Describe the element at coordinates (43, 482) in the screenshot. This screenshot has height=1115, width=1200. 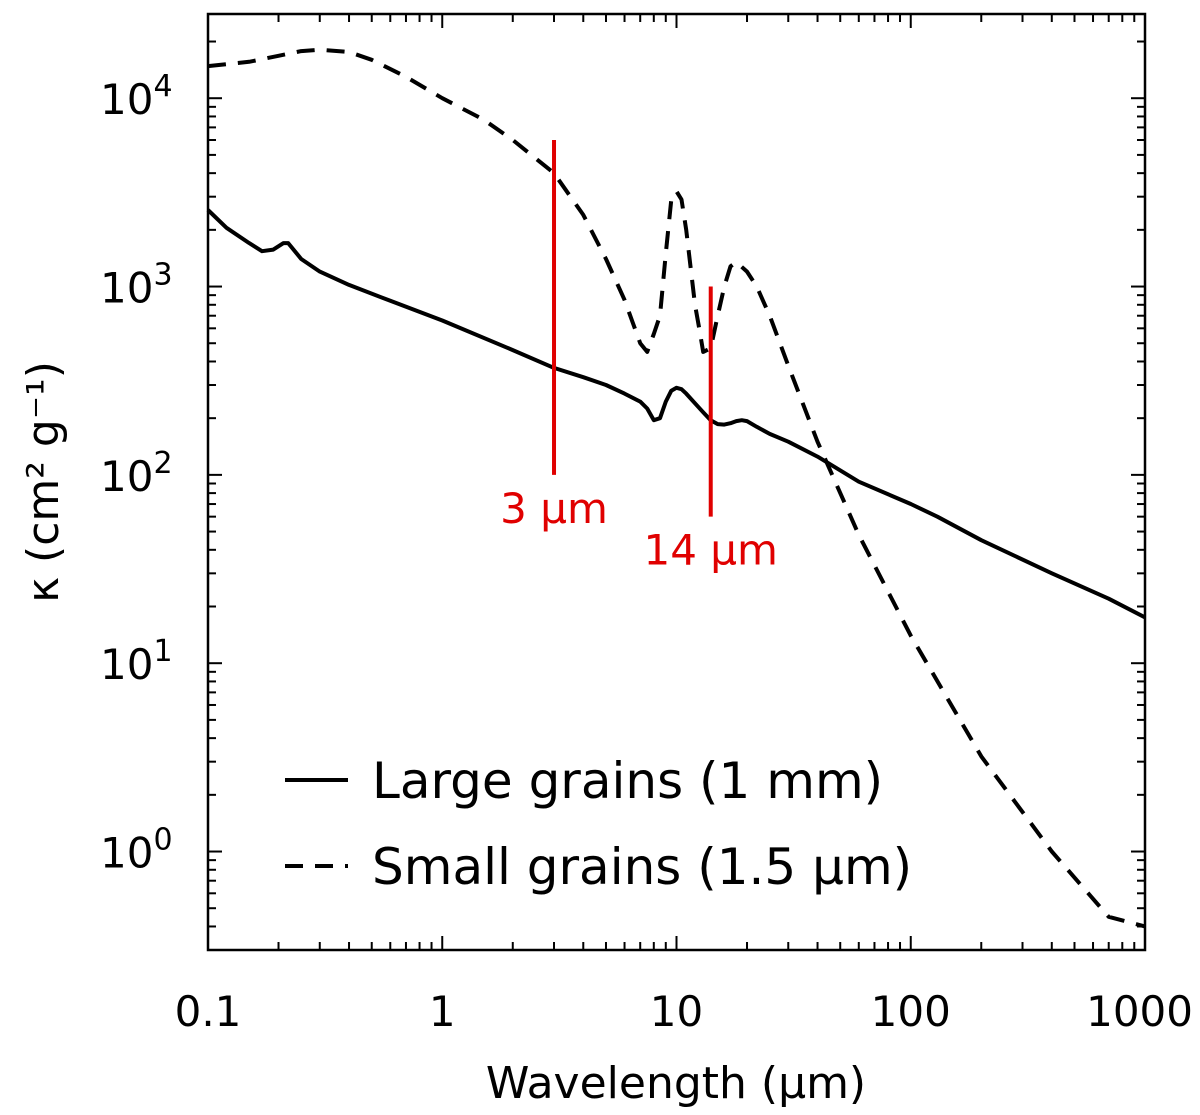
I see `y-axis-label: κ (cm² g⁻¹)` at that location.